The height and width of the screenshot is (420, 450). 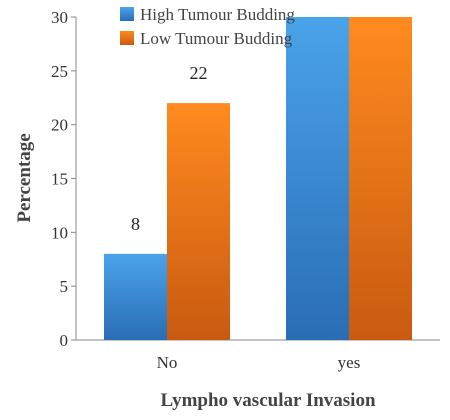 What do you see at coordinates (59, 17) in the screenshot?
I see `y-tick-label: 30` at bounding box center [59, 17].